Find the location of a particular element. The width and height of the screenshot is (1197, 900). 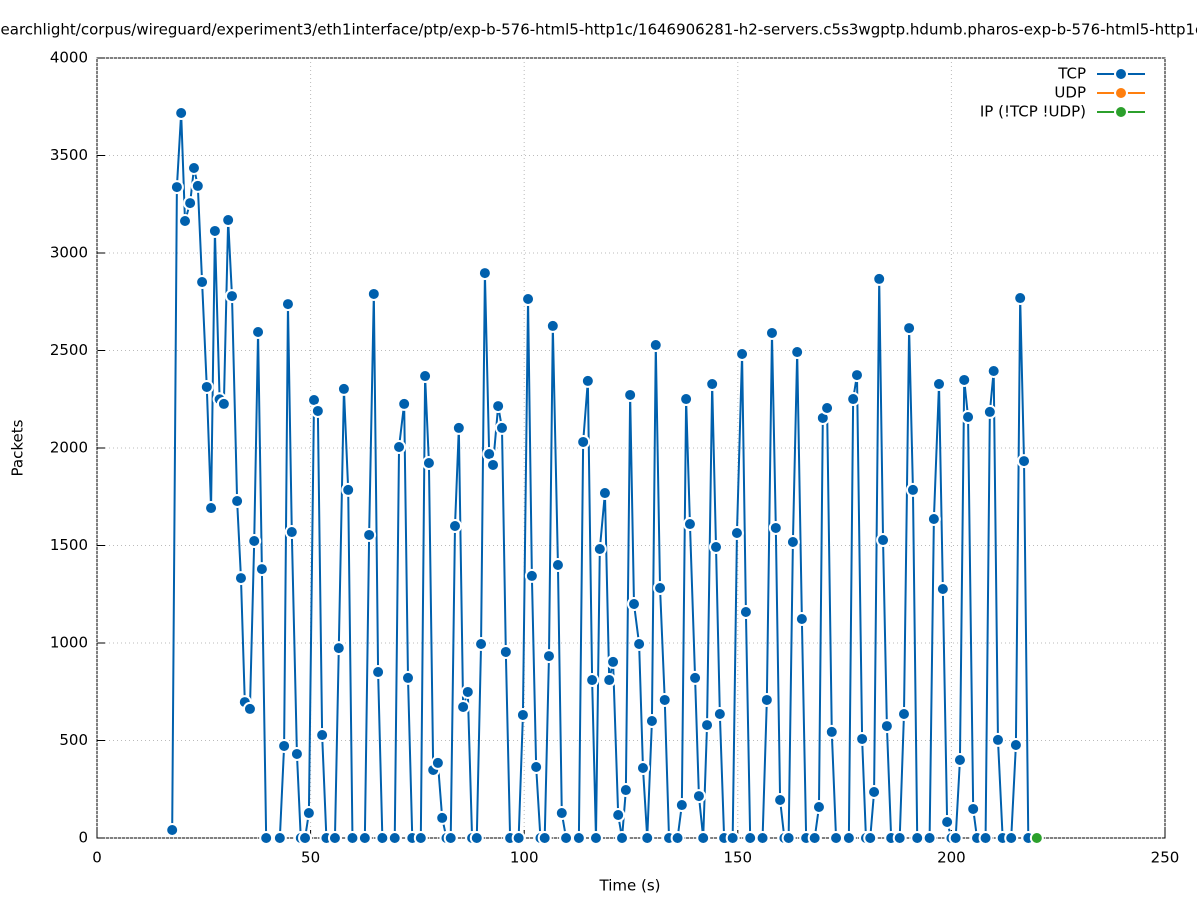

y-tick-label: 1000 is located at coordinates (69, 643).